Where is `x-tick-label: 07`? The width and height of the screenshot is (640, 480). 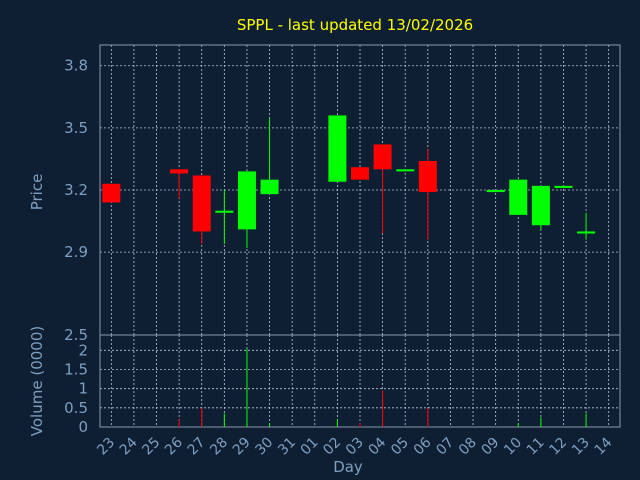 x-tick-label: 07 is located at coordinates (445, 447).